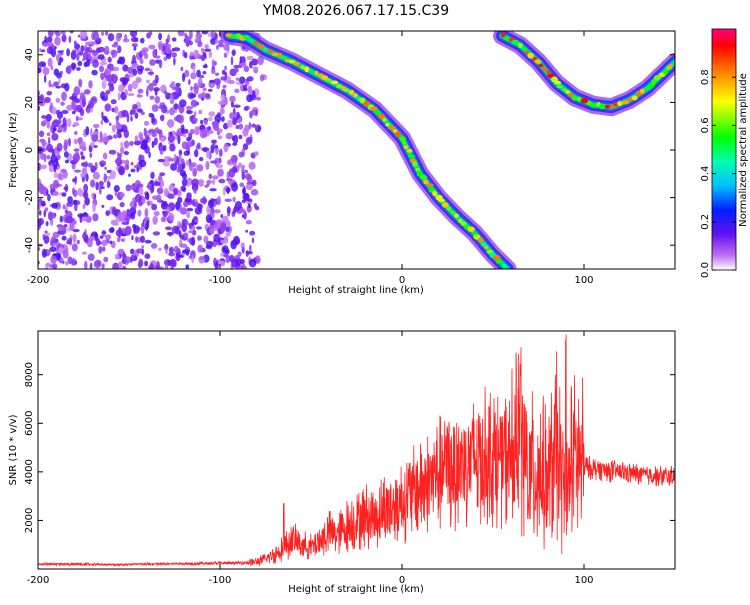  Describe the element at coordinates (29, 150) in the screenshot. I see `y-tick-label: 0` at that location.